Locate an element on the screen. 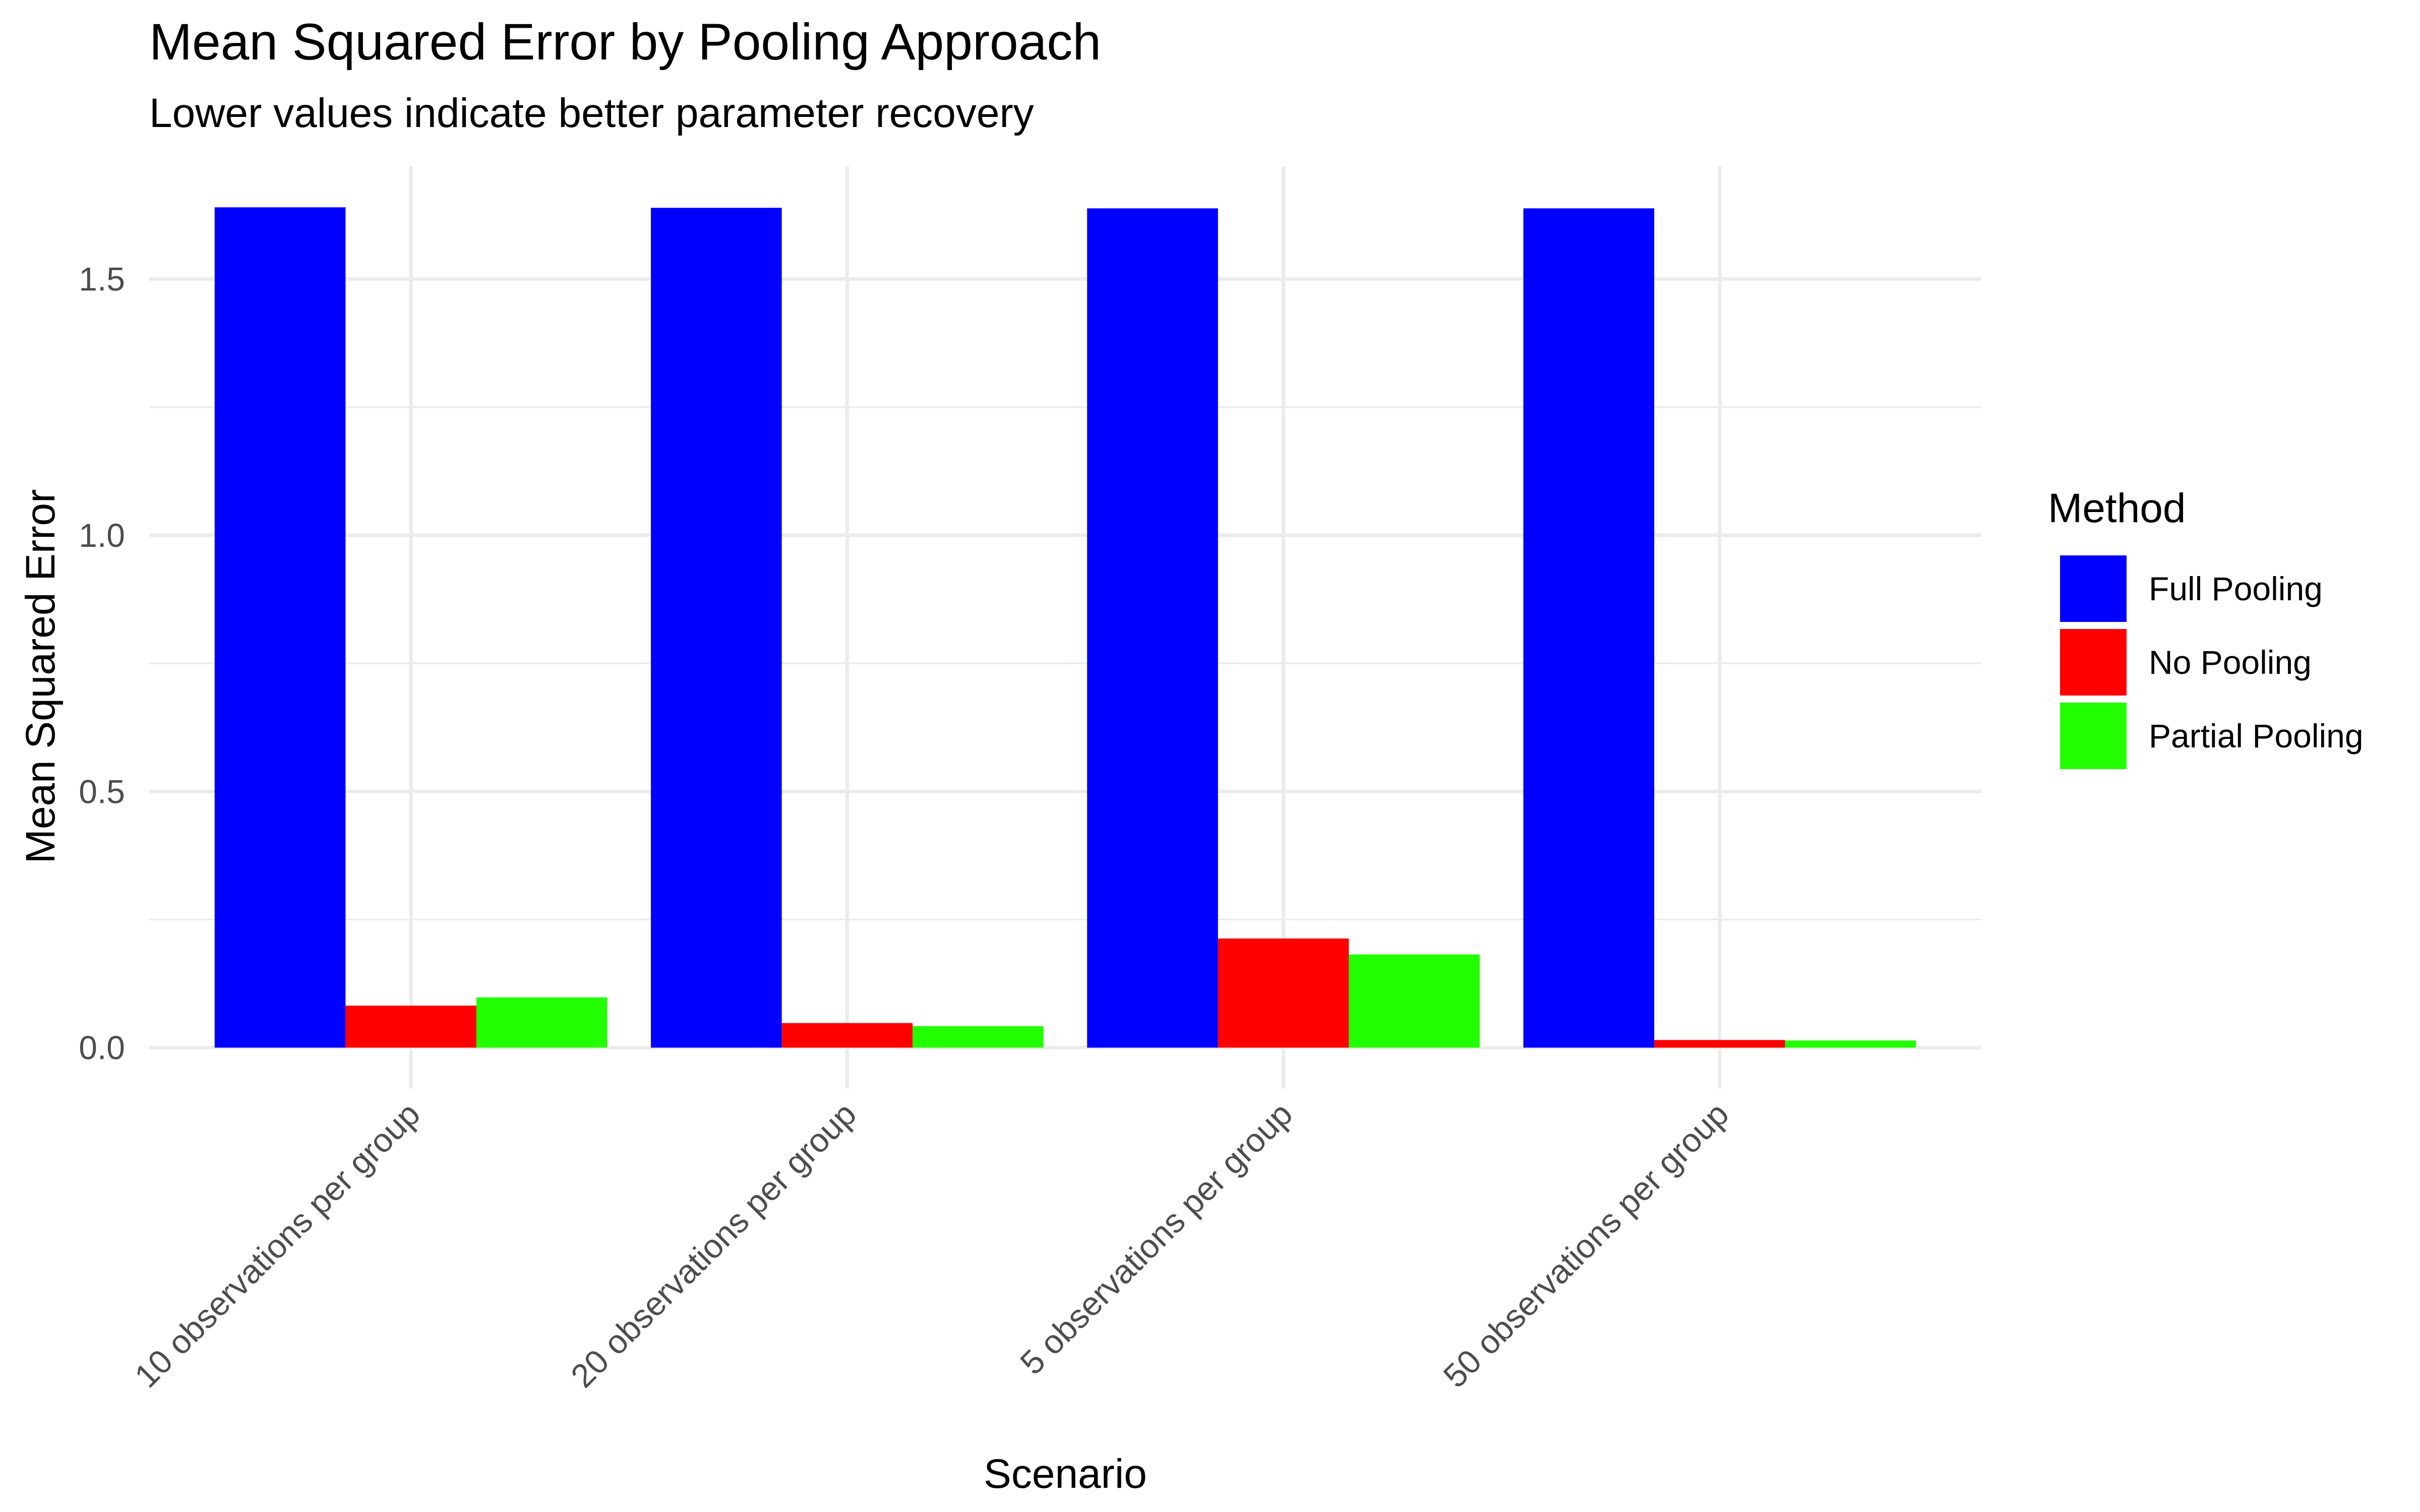  x-tick-label: 20 observations per group is located at coordinates (714, 1245).